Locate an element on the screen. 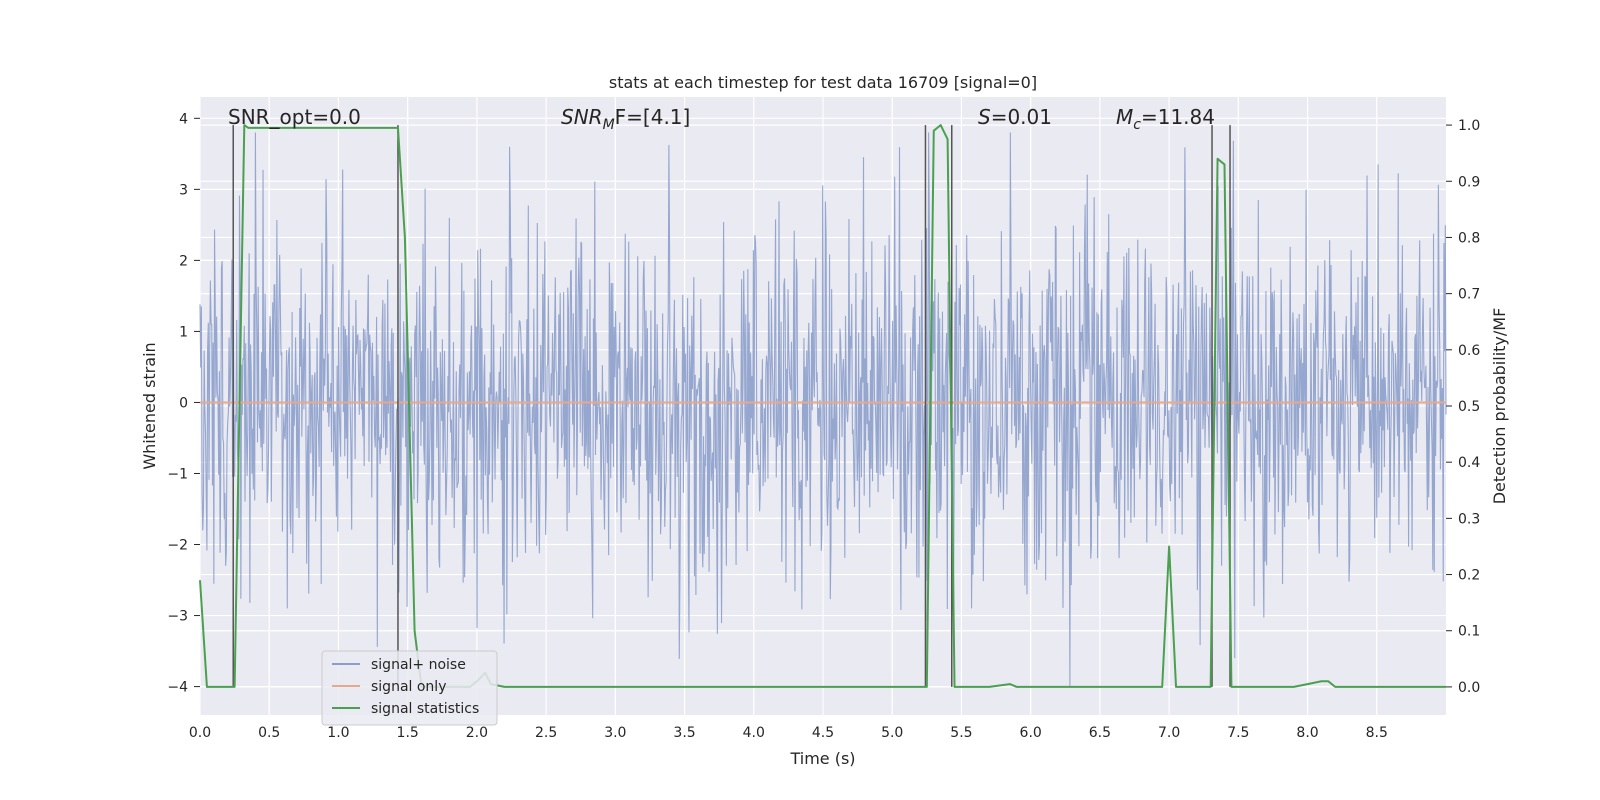 This screenshot has height=800, width=1600. annotation-mc: Mc=11.84 is located at coordinates (1165, 119).